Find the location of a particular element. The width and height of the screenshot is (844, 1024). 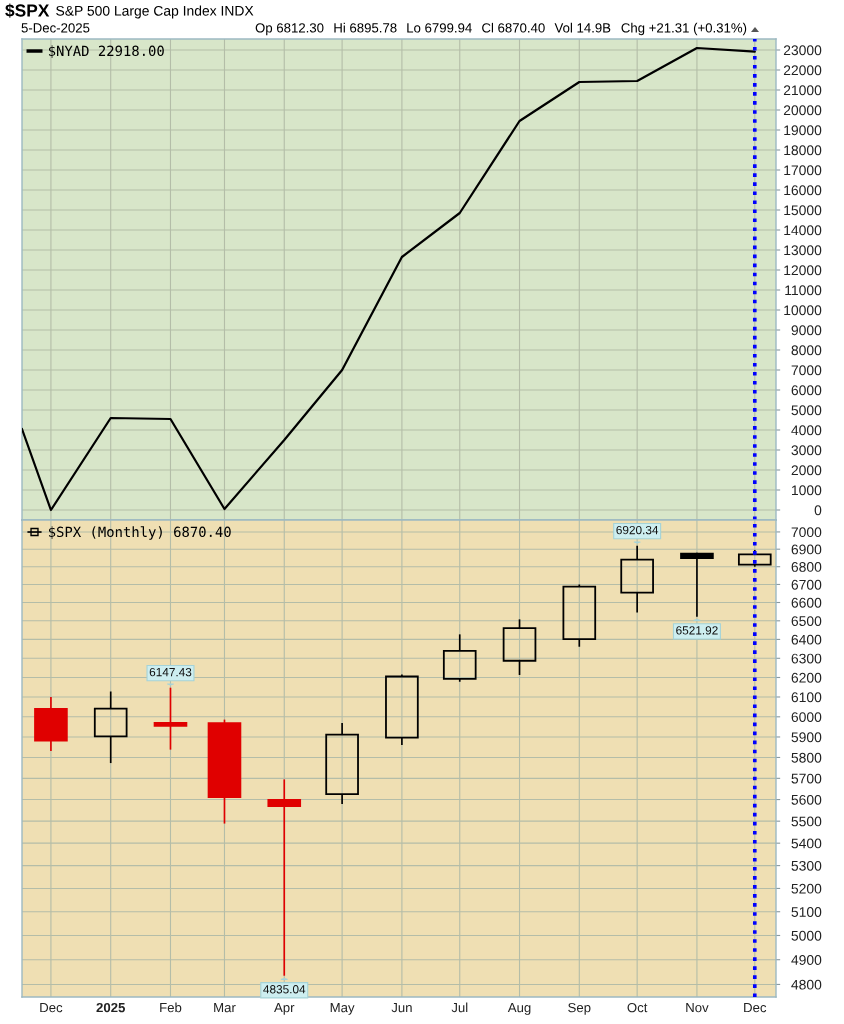

annotation: 6920.34 is located at coordinates (637, 530).